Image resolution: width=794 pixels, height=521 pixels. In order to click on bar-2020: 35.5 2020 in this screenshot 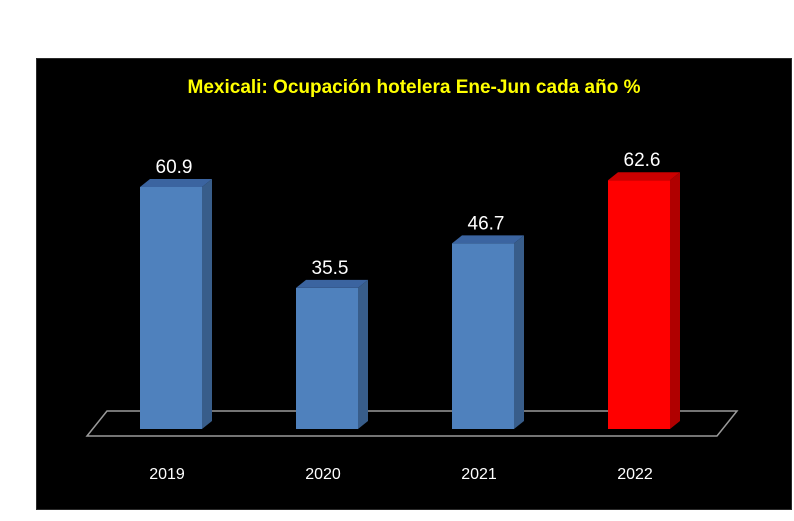, I will do `click(332, 370)`.